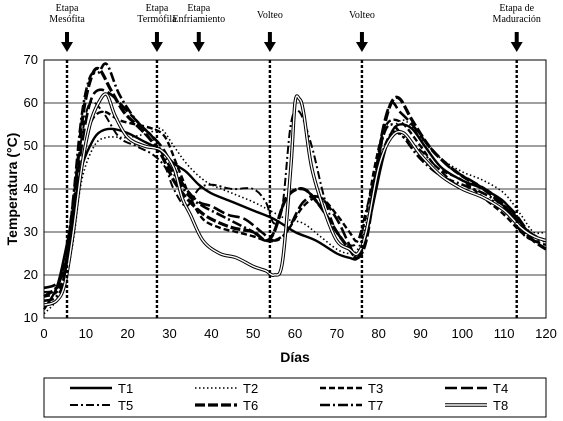 The height and width of the screenshot is (421, 563). Describe the element at coordinates (250, 405) in the screenshot. I see `legend-label-t6: T6` at that location.